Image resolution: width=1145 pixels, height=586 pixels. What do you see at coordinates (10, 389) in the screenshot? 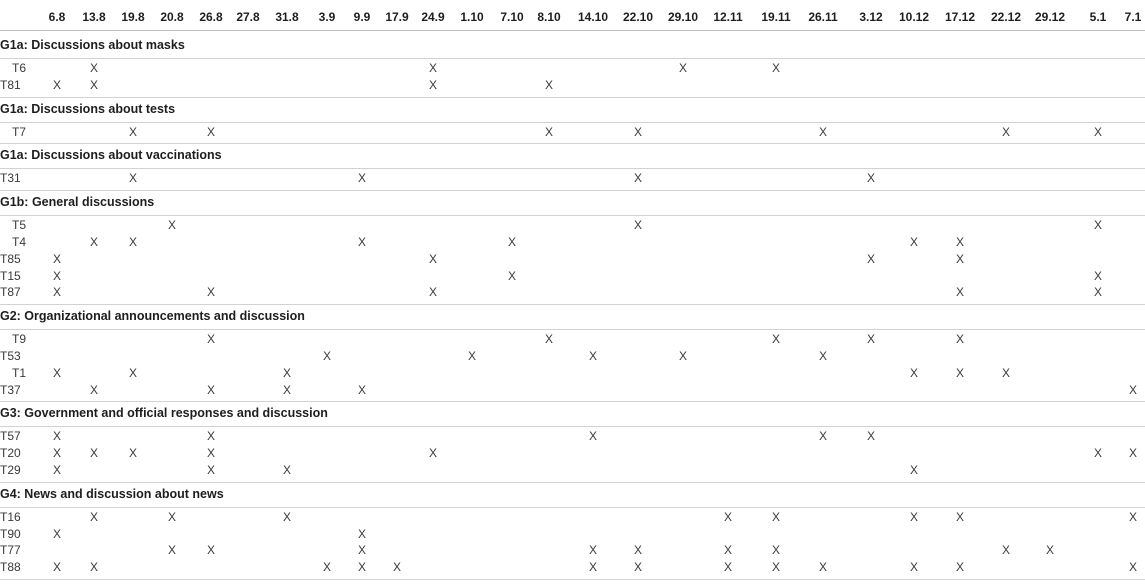
I see `topic-label: T37` at bounding box center [10, 389].